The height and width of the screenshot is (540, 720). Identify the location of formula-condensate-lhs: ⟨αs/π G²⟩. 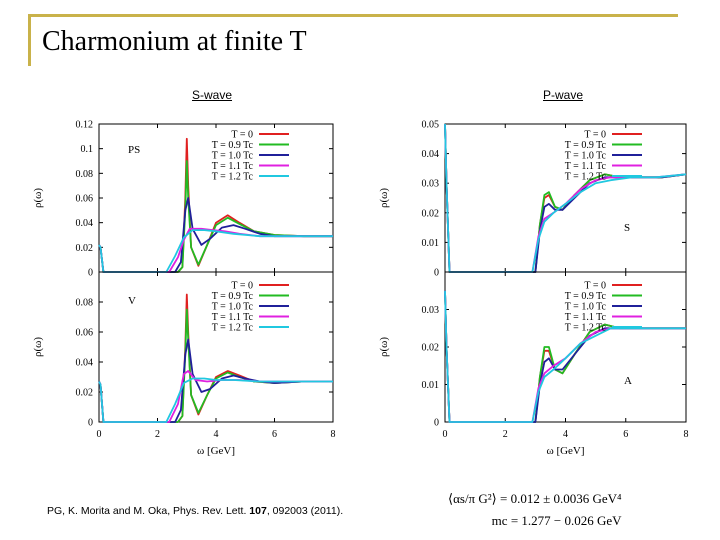
(472, 498).